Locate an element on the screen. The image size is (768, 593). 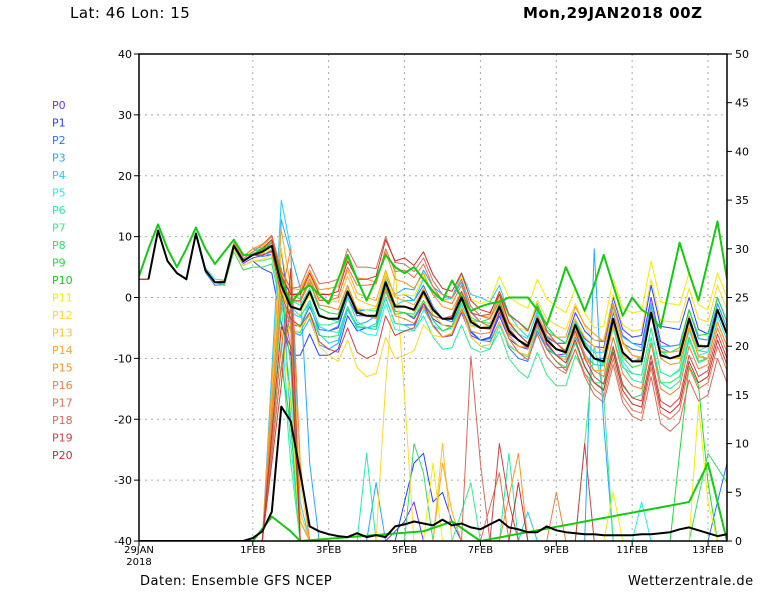
x-tick-label: 11FEB is located at coordinates (632, 550).